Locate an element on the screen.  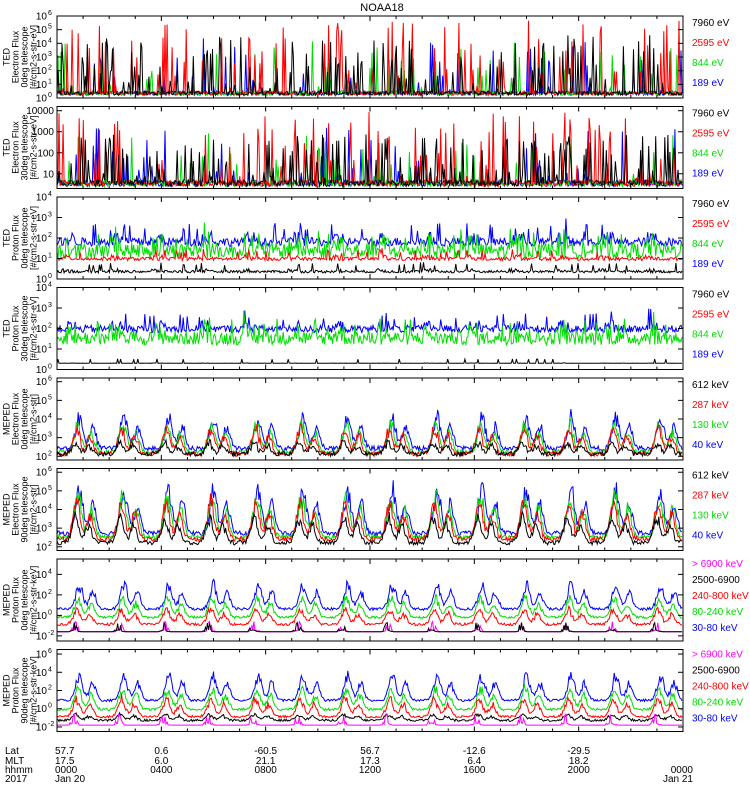
panel-7-legend-4: 80-240 keV is located at coordinates (717, 612).